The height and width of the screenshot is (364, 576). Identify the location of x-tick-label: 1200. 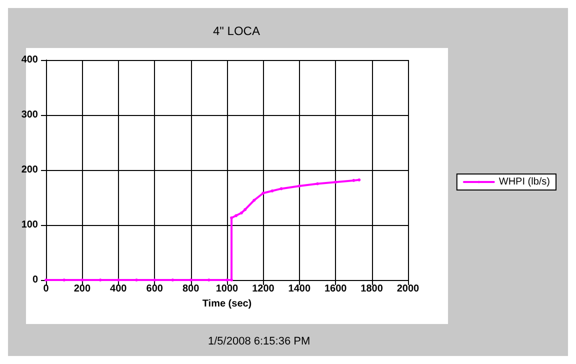
(263, 289).